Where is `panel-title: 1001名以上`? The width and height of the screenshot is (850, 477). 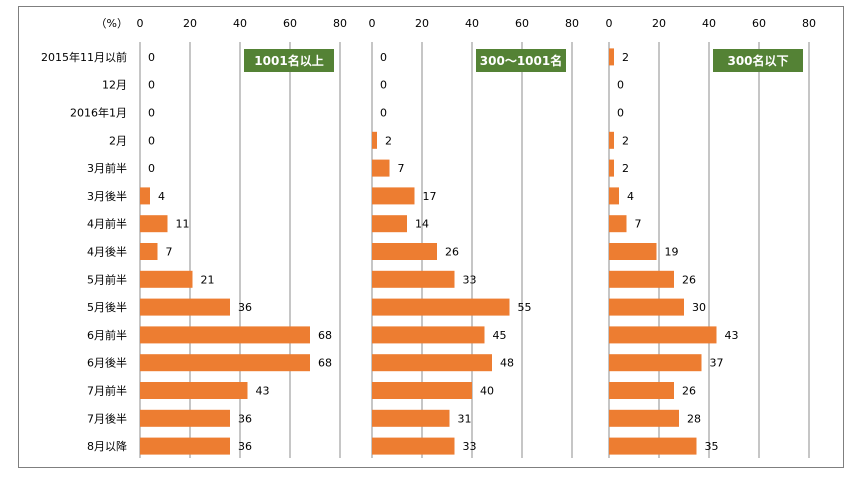
panel-title: 1001名以上 is located at coordinates (288, 60).